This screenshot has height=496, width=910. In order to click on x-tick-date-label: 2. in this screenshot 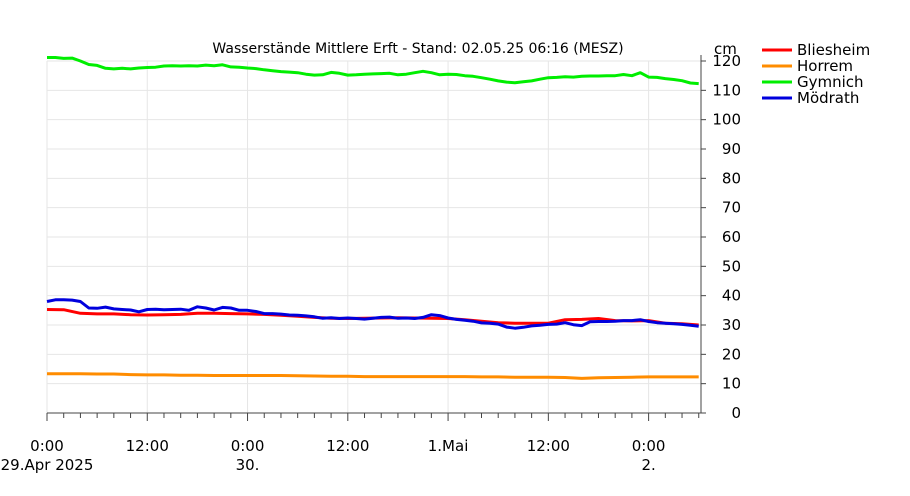, I will do `click(648, 465)`.